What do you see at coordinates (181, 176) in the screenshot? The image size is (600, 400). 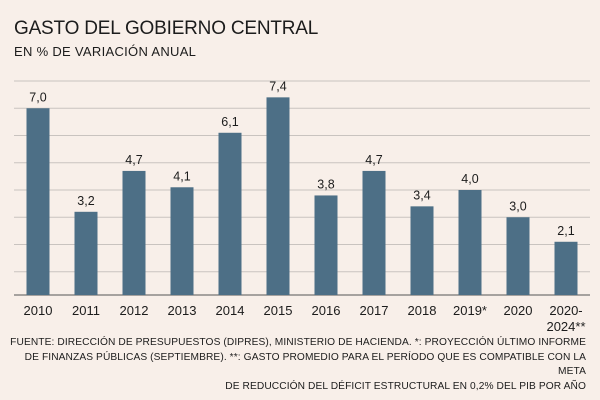 I see `value-label-3: 4,1` at bounding box center [181, 176].